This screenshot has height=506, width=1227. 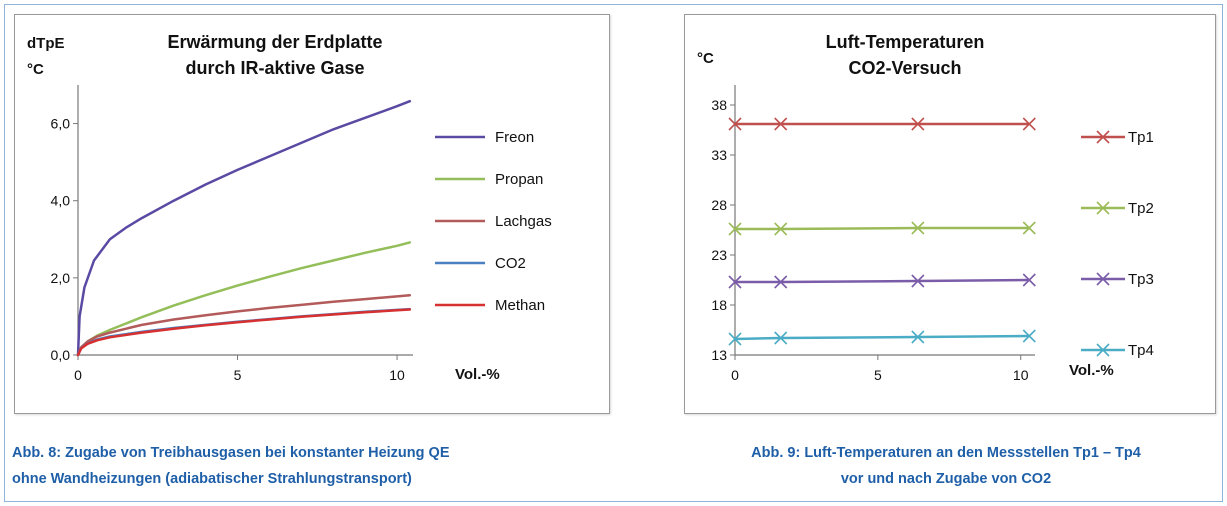 I want to click on legend-entry-label: Tp4, so click(x=1141, y=350).